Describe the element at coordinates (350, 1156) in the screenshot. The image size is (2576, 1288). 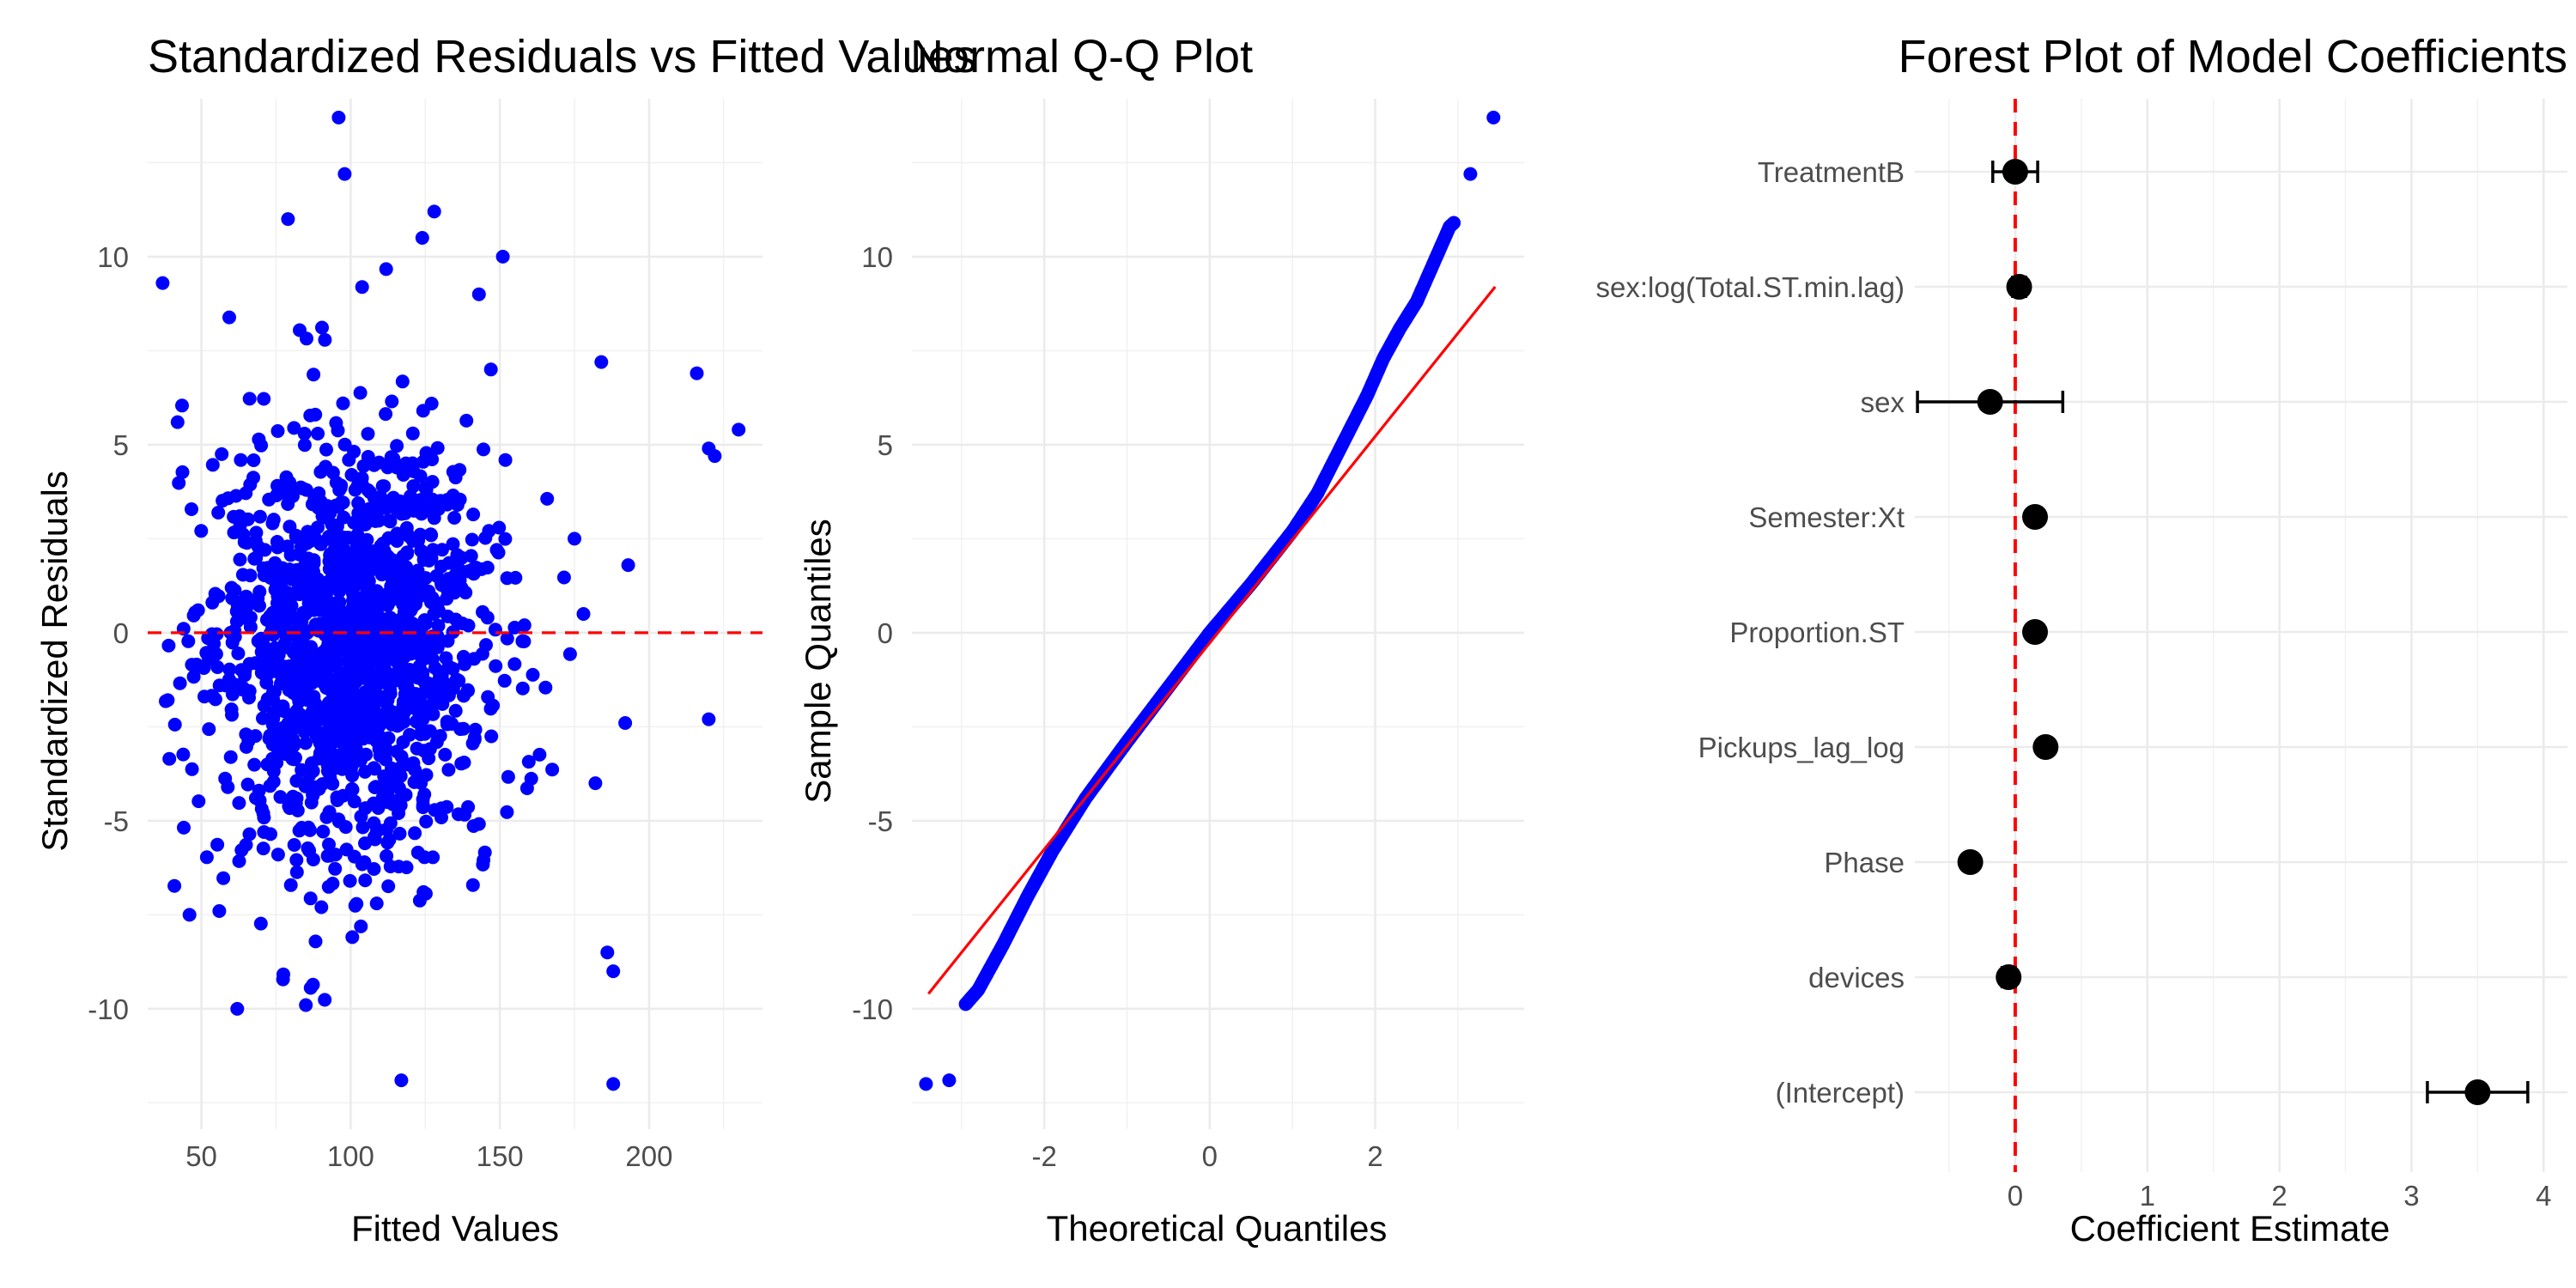
I see `x-tick-label: 100` at that location.